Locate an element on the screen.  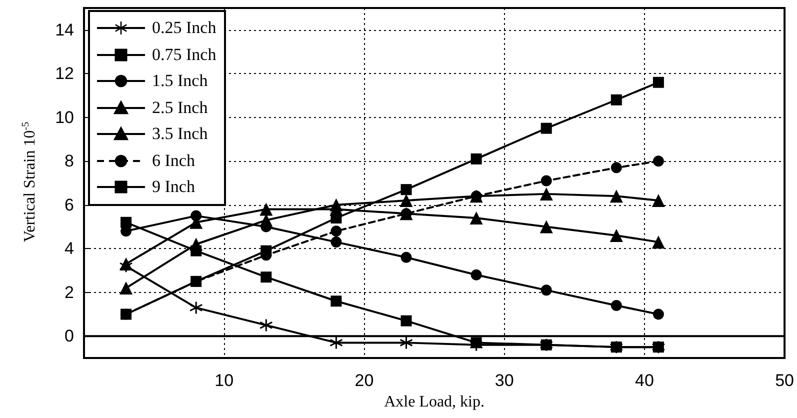
y-tick-label: 4 is located at coordinates (69, 248).